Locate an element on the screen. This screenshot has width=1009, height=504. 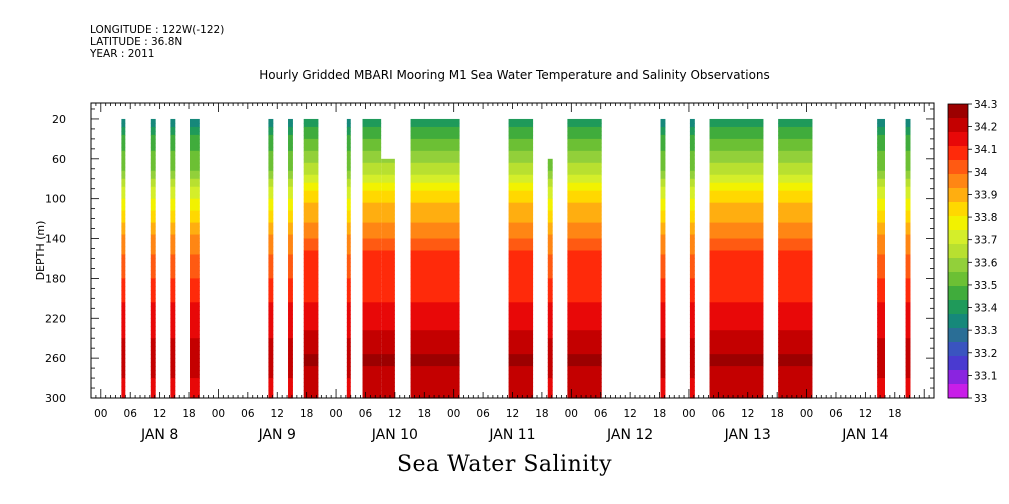
x-hour-tick-label: 00 is located at coordinates (688, 414).